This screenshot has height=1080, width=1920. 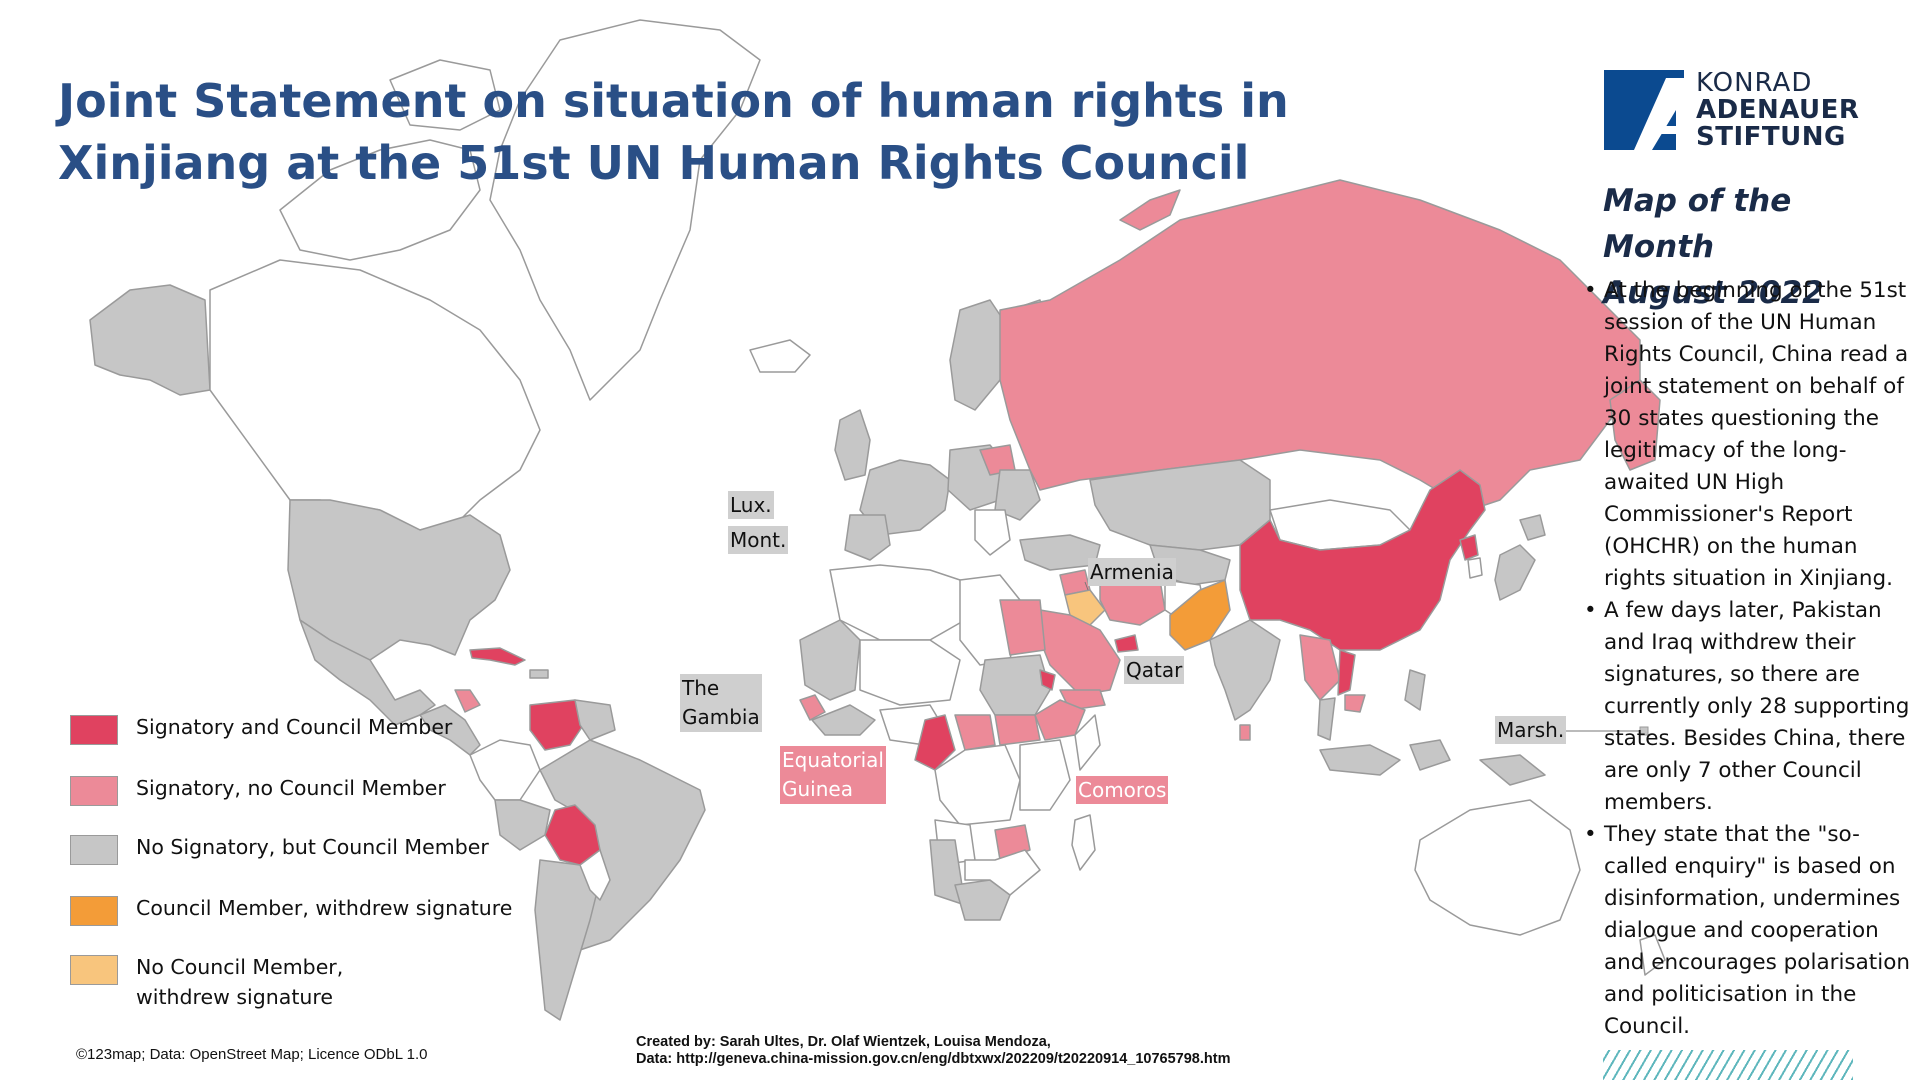 What do you see at coordinates (505, 770) in the screenshot?
I see `colombia` at bounding box center [505, 770].